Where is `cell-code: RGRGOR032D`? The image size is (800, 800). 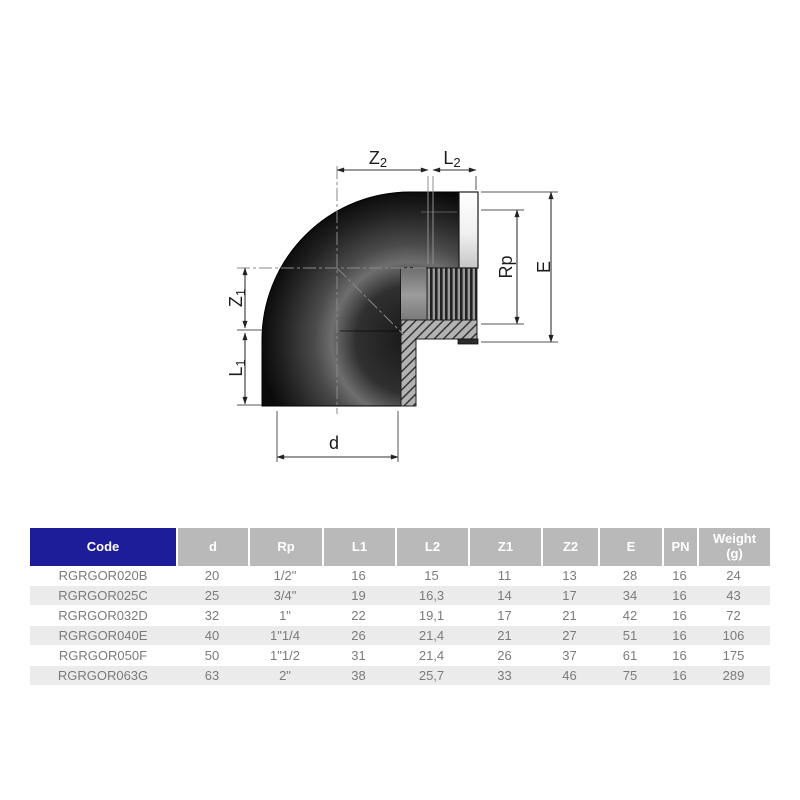
cell-code: RGRGOR032D is located at coordinates (103, 616).